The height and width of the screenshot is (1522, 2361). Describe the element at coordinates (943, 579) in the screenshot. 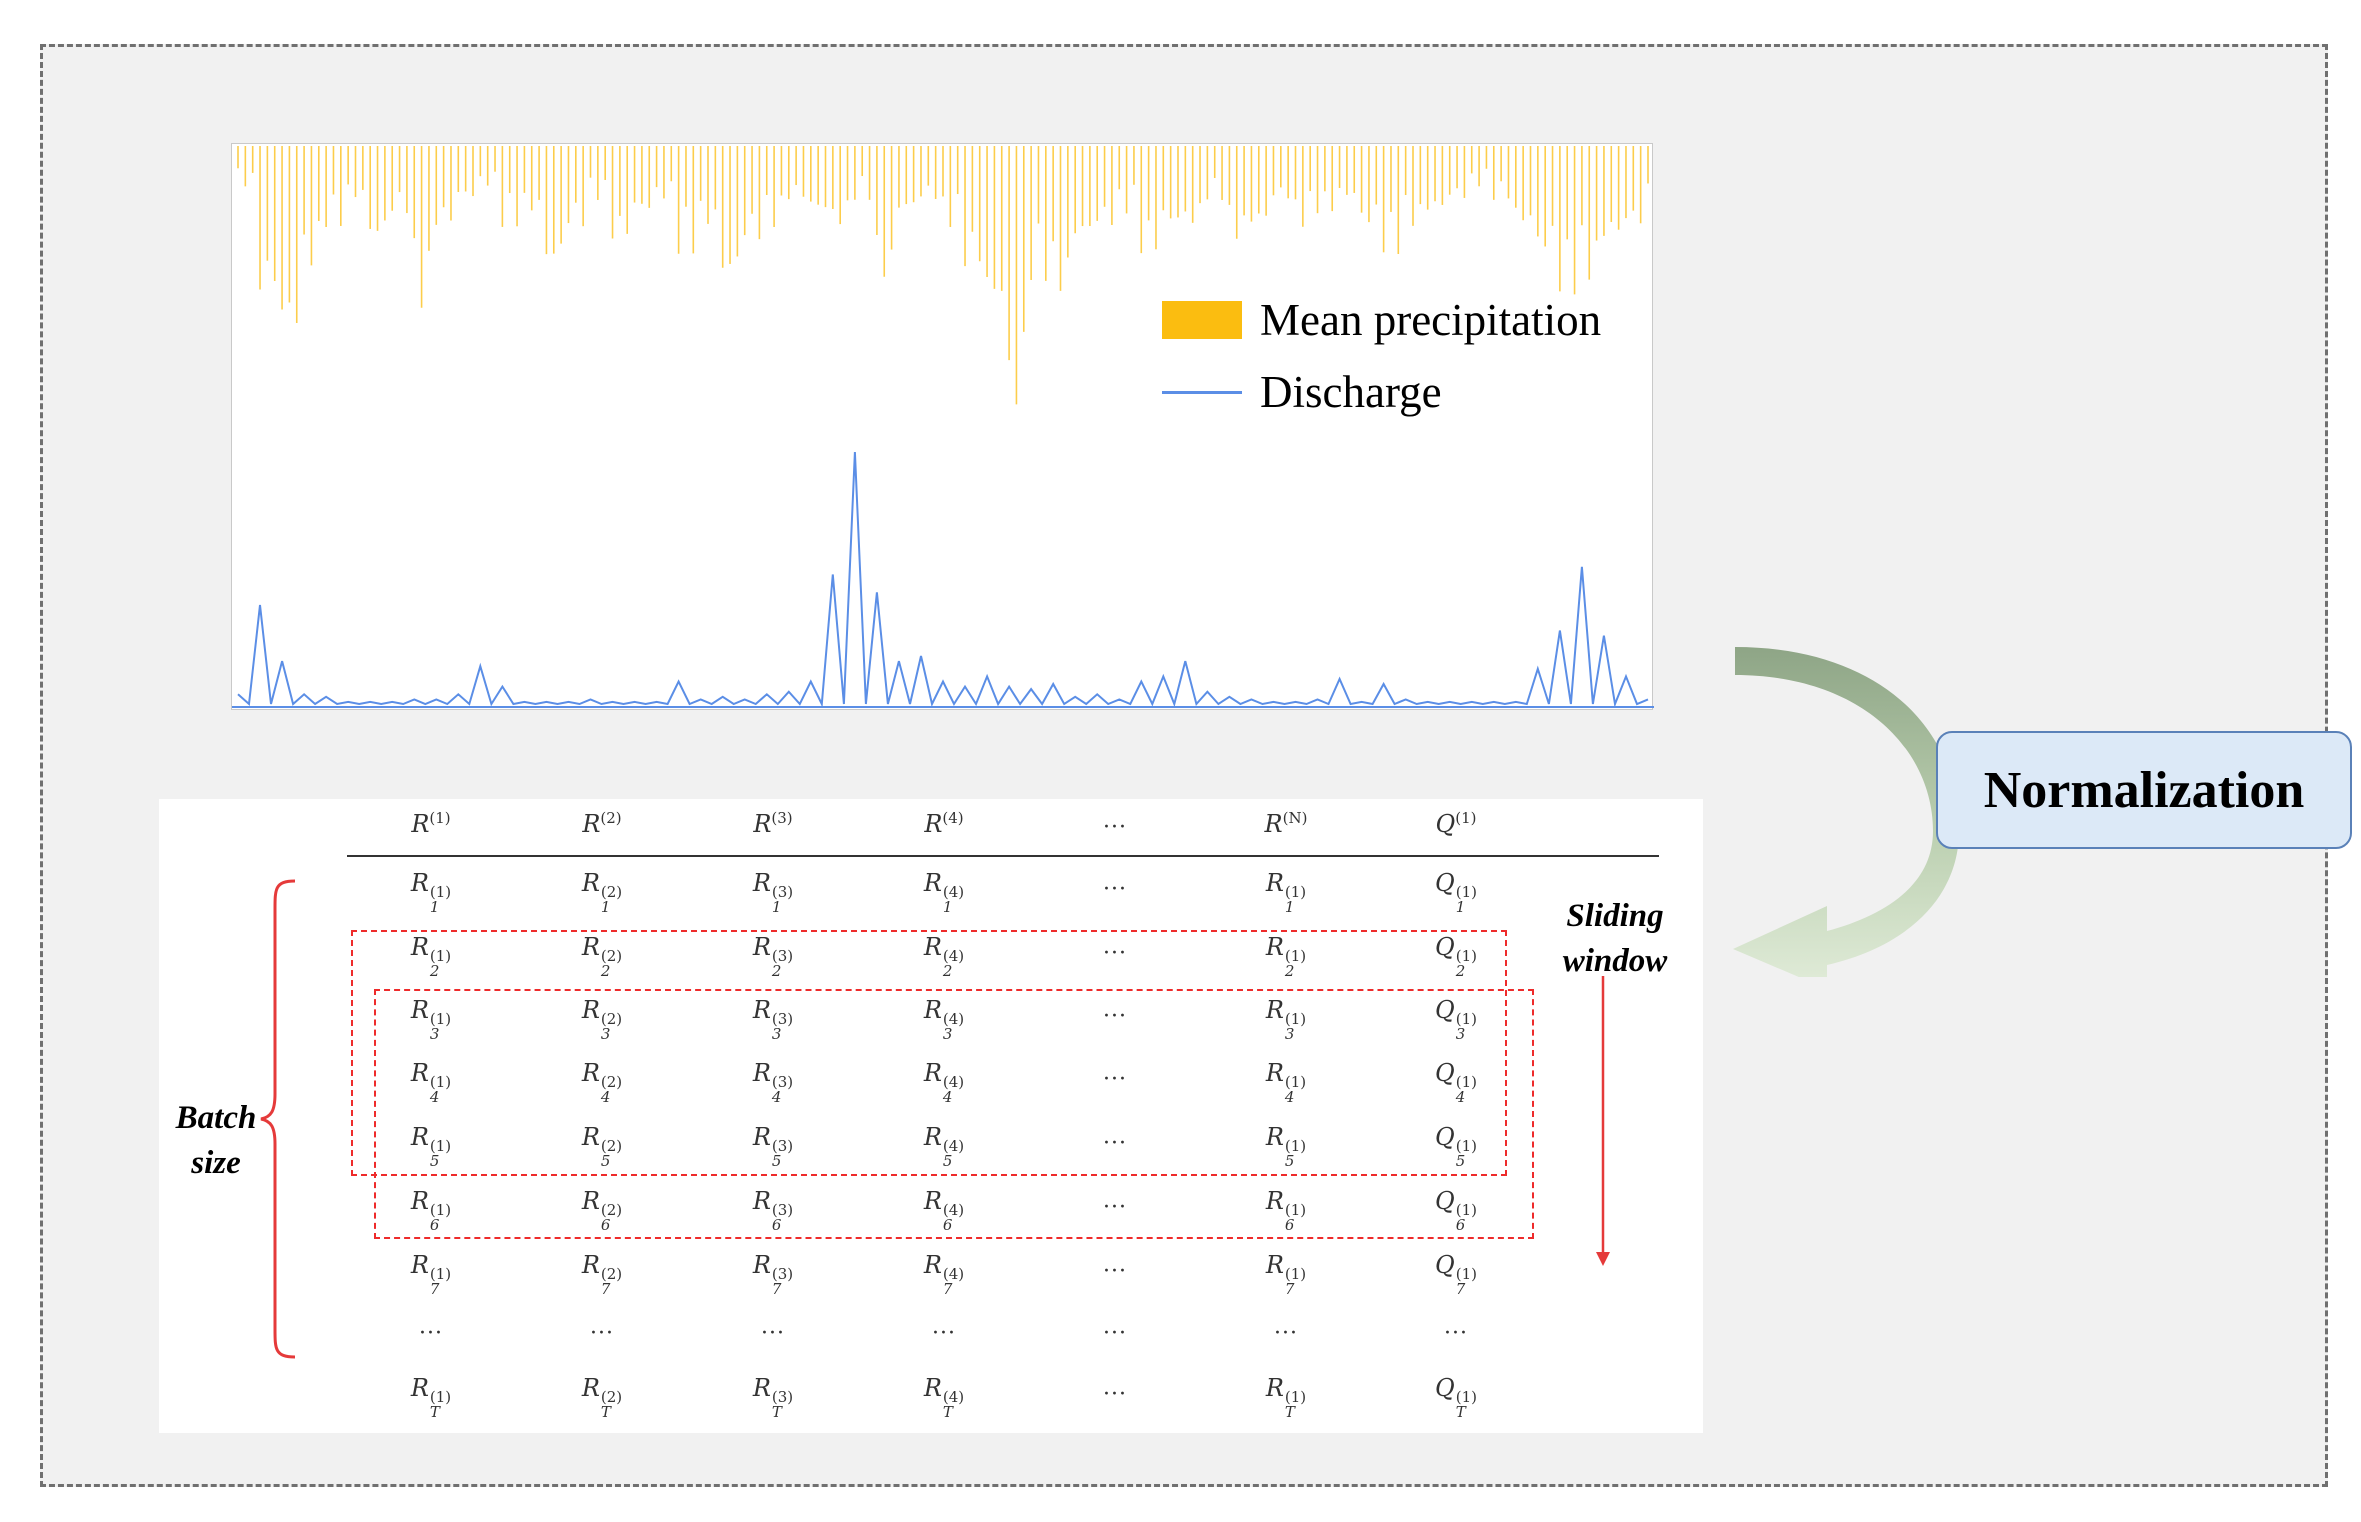

I see `discharge-line` at that location.